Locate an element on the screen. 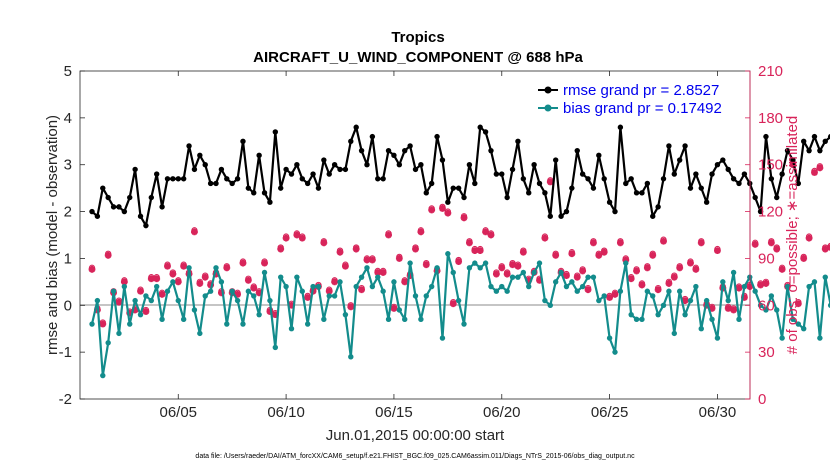 This screenshot has width=830, height=470. y2-tick-label: 210 is located at coordinates (770, 71).